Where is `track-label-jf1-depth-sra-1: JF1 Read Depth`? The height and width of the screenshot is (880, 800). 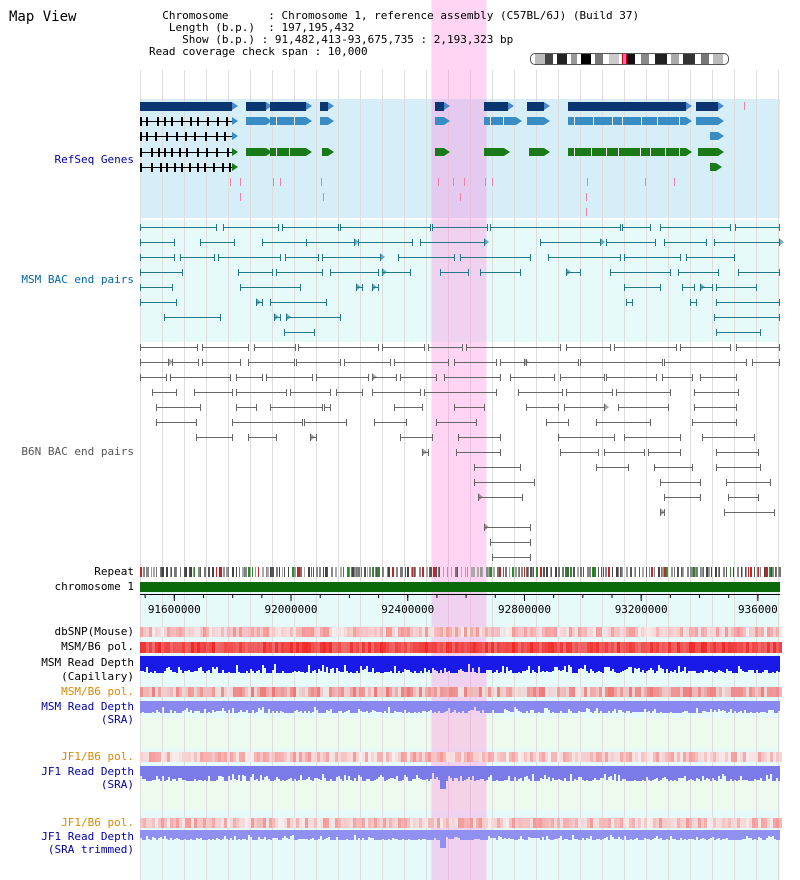 track-label-jf1-depth-sra-1: JF1 Read Depth is located at coordinates (87, 771).